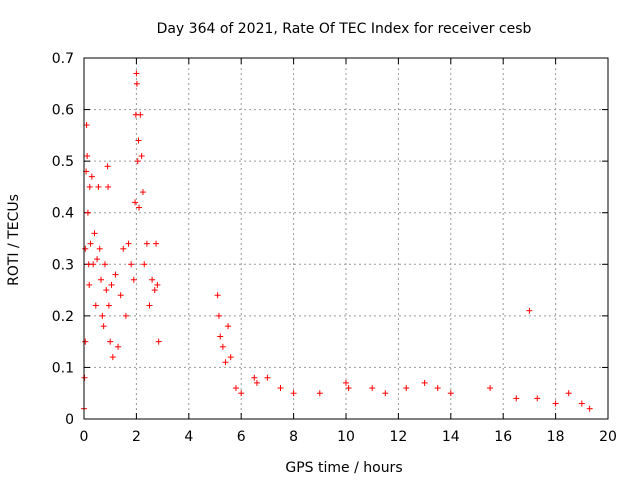 The image size is (640, 480). Describe the element at coordinates (63, 214) in the screenshot. I see `y-tick-label: 0.4` at that location.